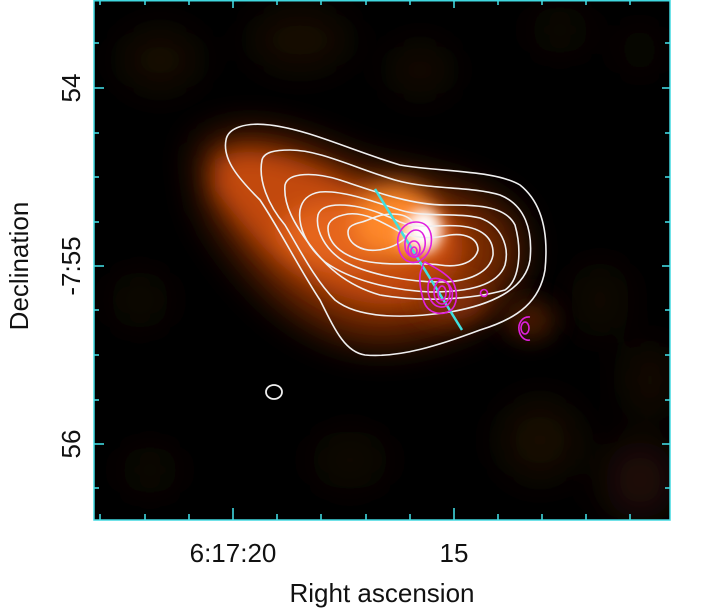 The width and height of the screenshot is (702, 610). What do you see at coordinates (233, 553) in the screenshot?
I see `x-tick-label: 6:17:20` at bounding box center [233, 553].